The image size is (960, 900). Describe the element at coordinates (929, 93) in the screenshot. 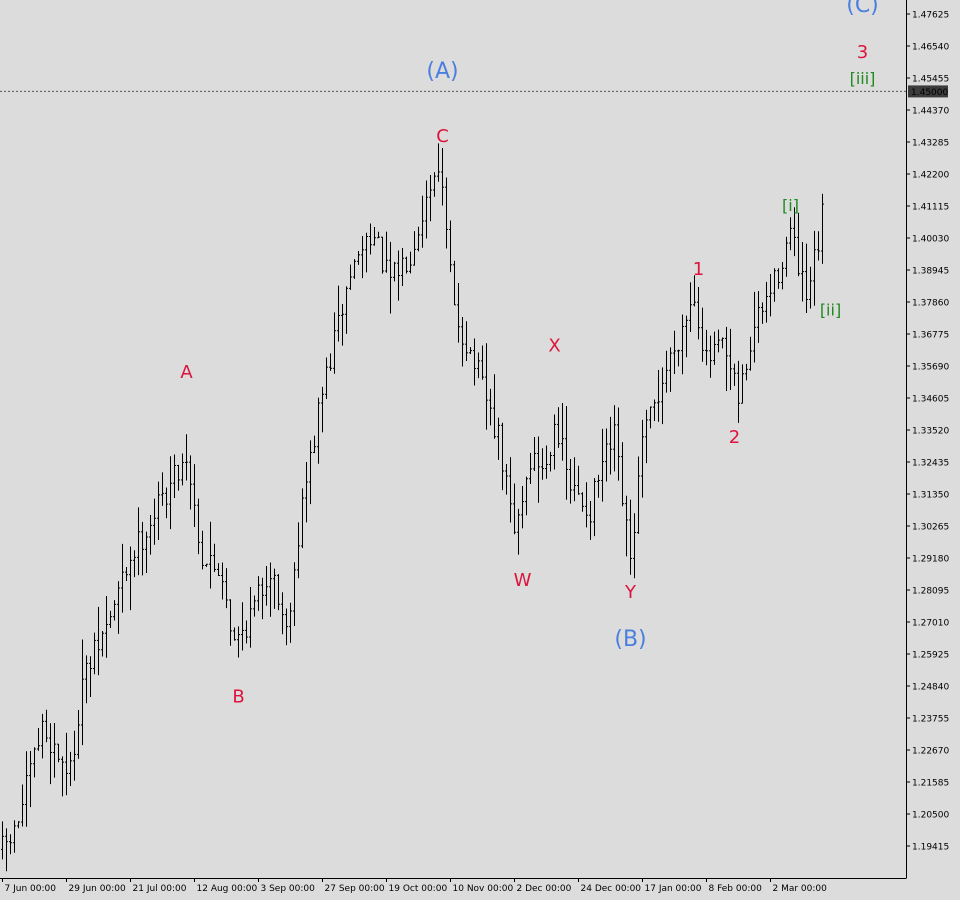

I see `level-badge-label: 1.45000` at that location.